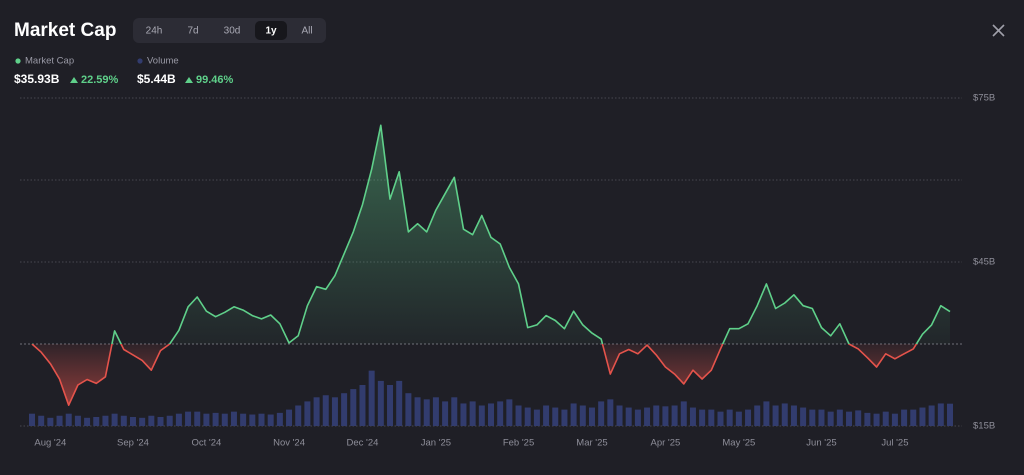 Image resolution: width=1024 pixels, height=475 pixels. Describe the element at coordinates (518, 443) in the screenshot. I see `x-tick-label: Feb '25` at that location.